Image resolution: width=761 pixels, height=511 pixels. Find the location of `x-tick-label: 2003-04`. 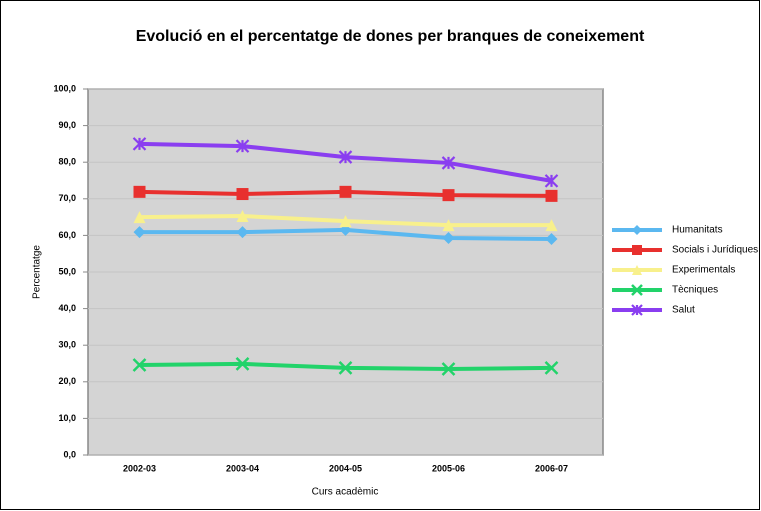

x-tick-label: 2003-04 is located at coordinates (242, 468).